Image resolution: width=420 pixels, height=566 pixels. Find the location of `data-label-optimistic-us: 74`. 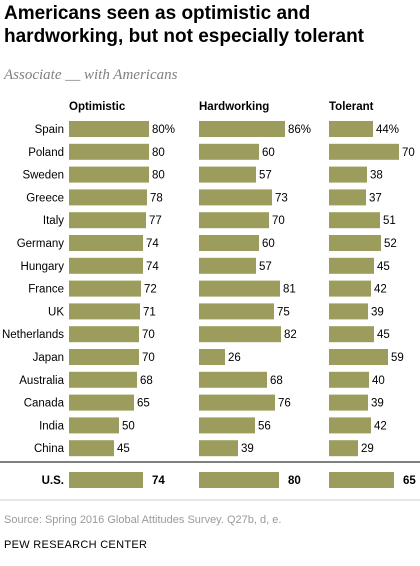

data-label-optimistic-us: 74 is located at coordinates (158, 481).